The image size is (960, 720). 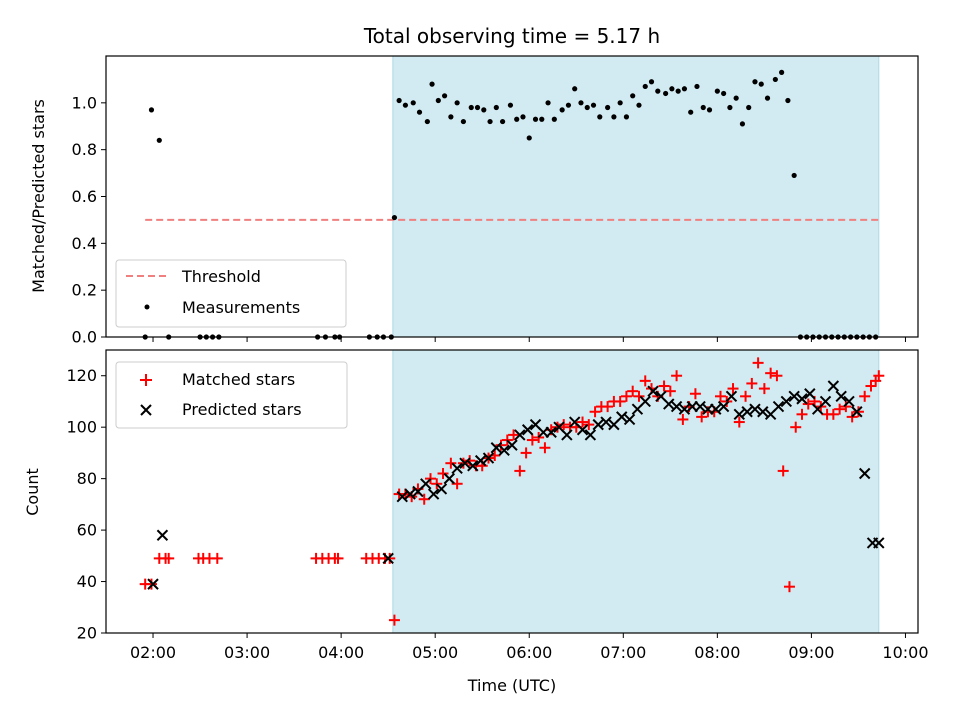 I want to click on top-legend: Threshold Measurements, so click(x=231, y=293).